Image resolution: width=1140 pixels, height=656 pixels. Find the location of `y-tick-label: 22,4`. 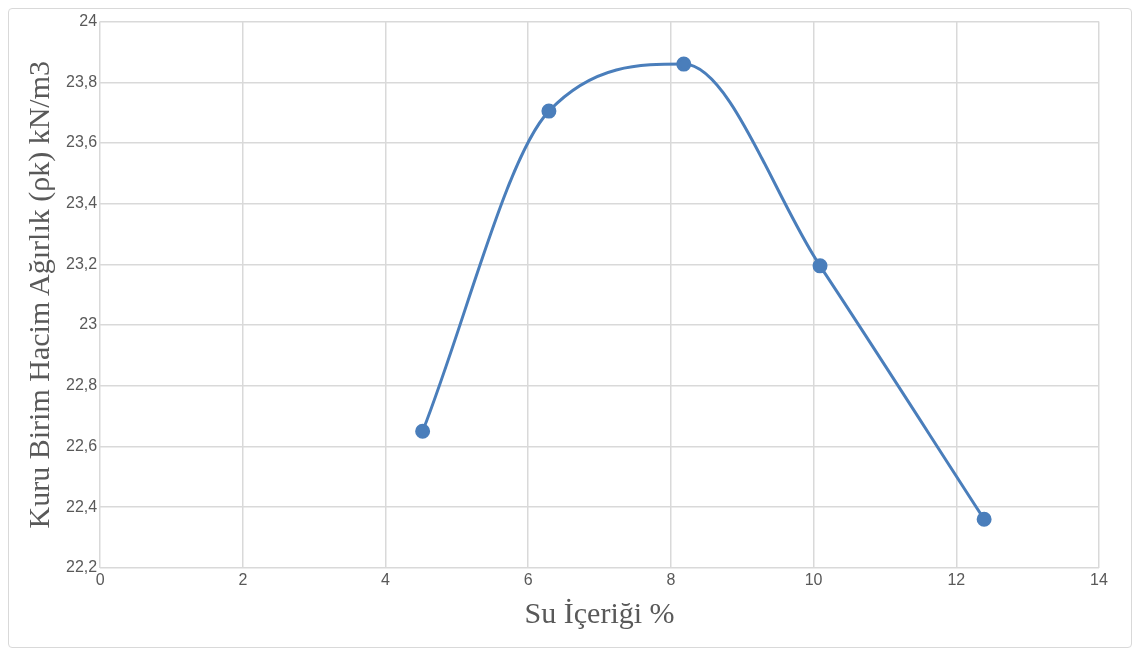

y-tick-label: 22,4 is located at coordinates (82, 506).